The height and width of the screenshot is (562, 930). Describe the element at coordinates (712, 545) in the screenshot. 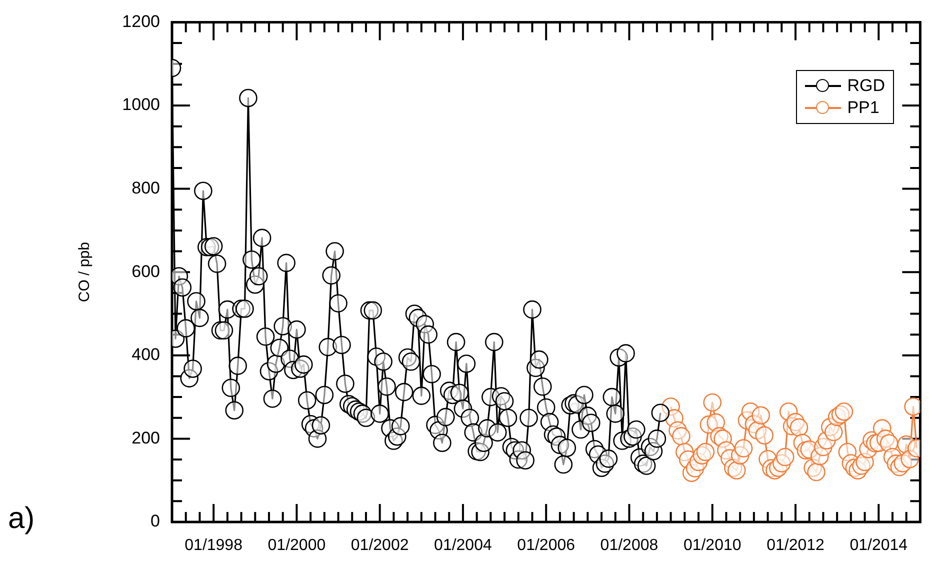

I see `x-tick-label: 01/2010` at that location.